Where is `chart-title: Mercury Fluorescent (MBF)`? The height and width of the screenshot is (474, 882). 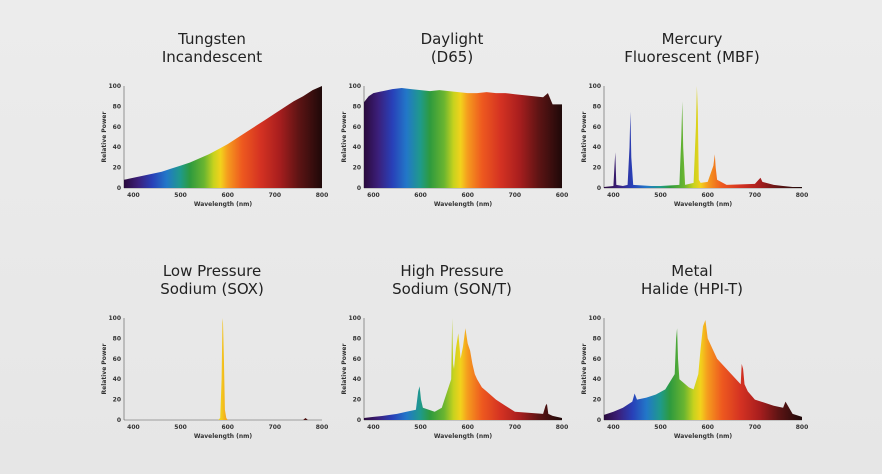 chart-title: Mercury Fluorescent (MBF) is located at coordinates (692, 48).